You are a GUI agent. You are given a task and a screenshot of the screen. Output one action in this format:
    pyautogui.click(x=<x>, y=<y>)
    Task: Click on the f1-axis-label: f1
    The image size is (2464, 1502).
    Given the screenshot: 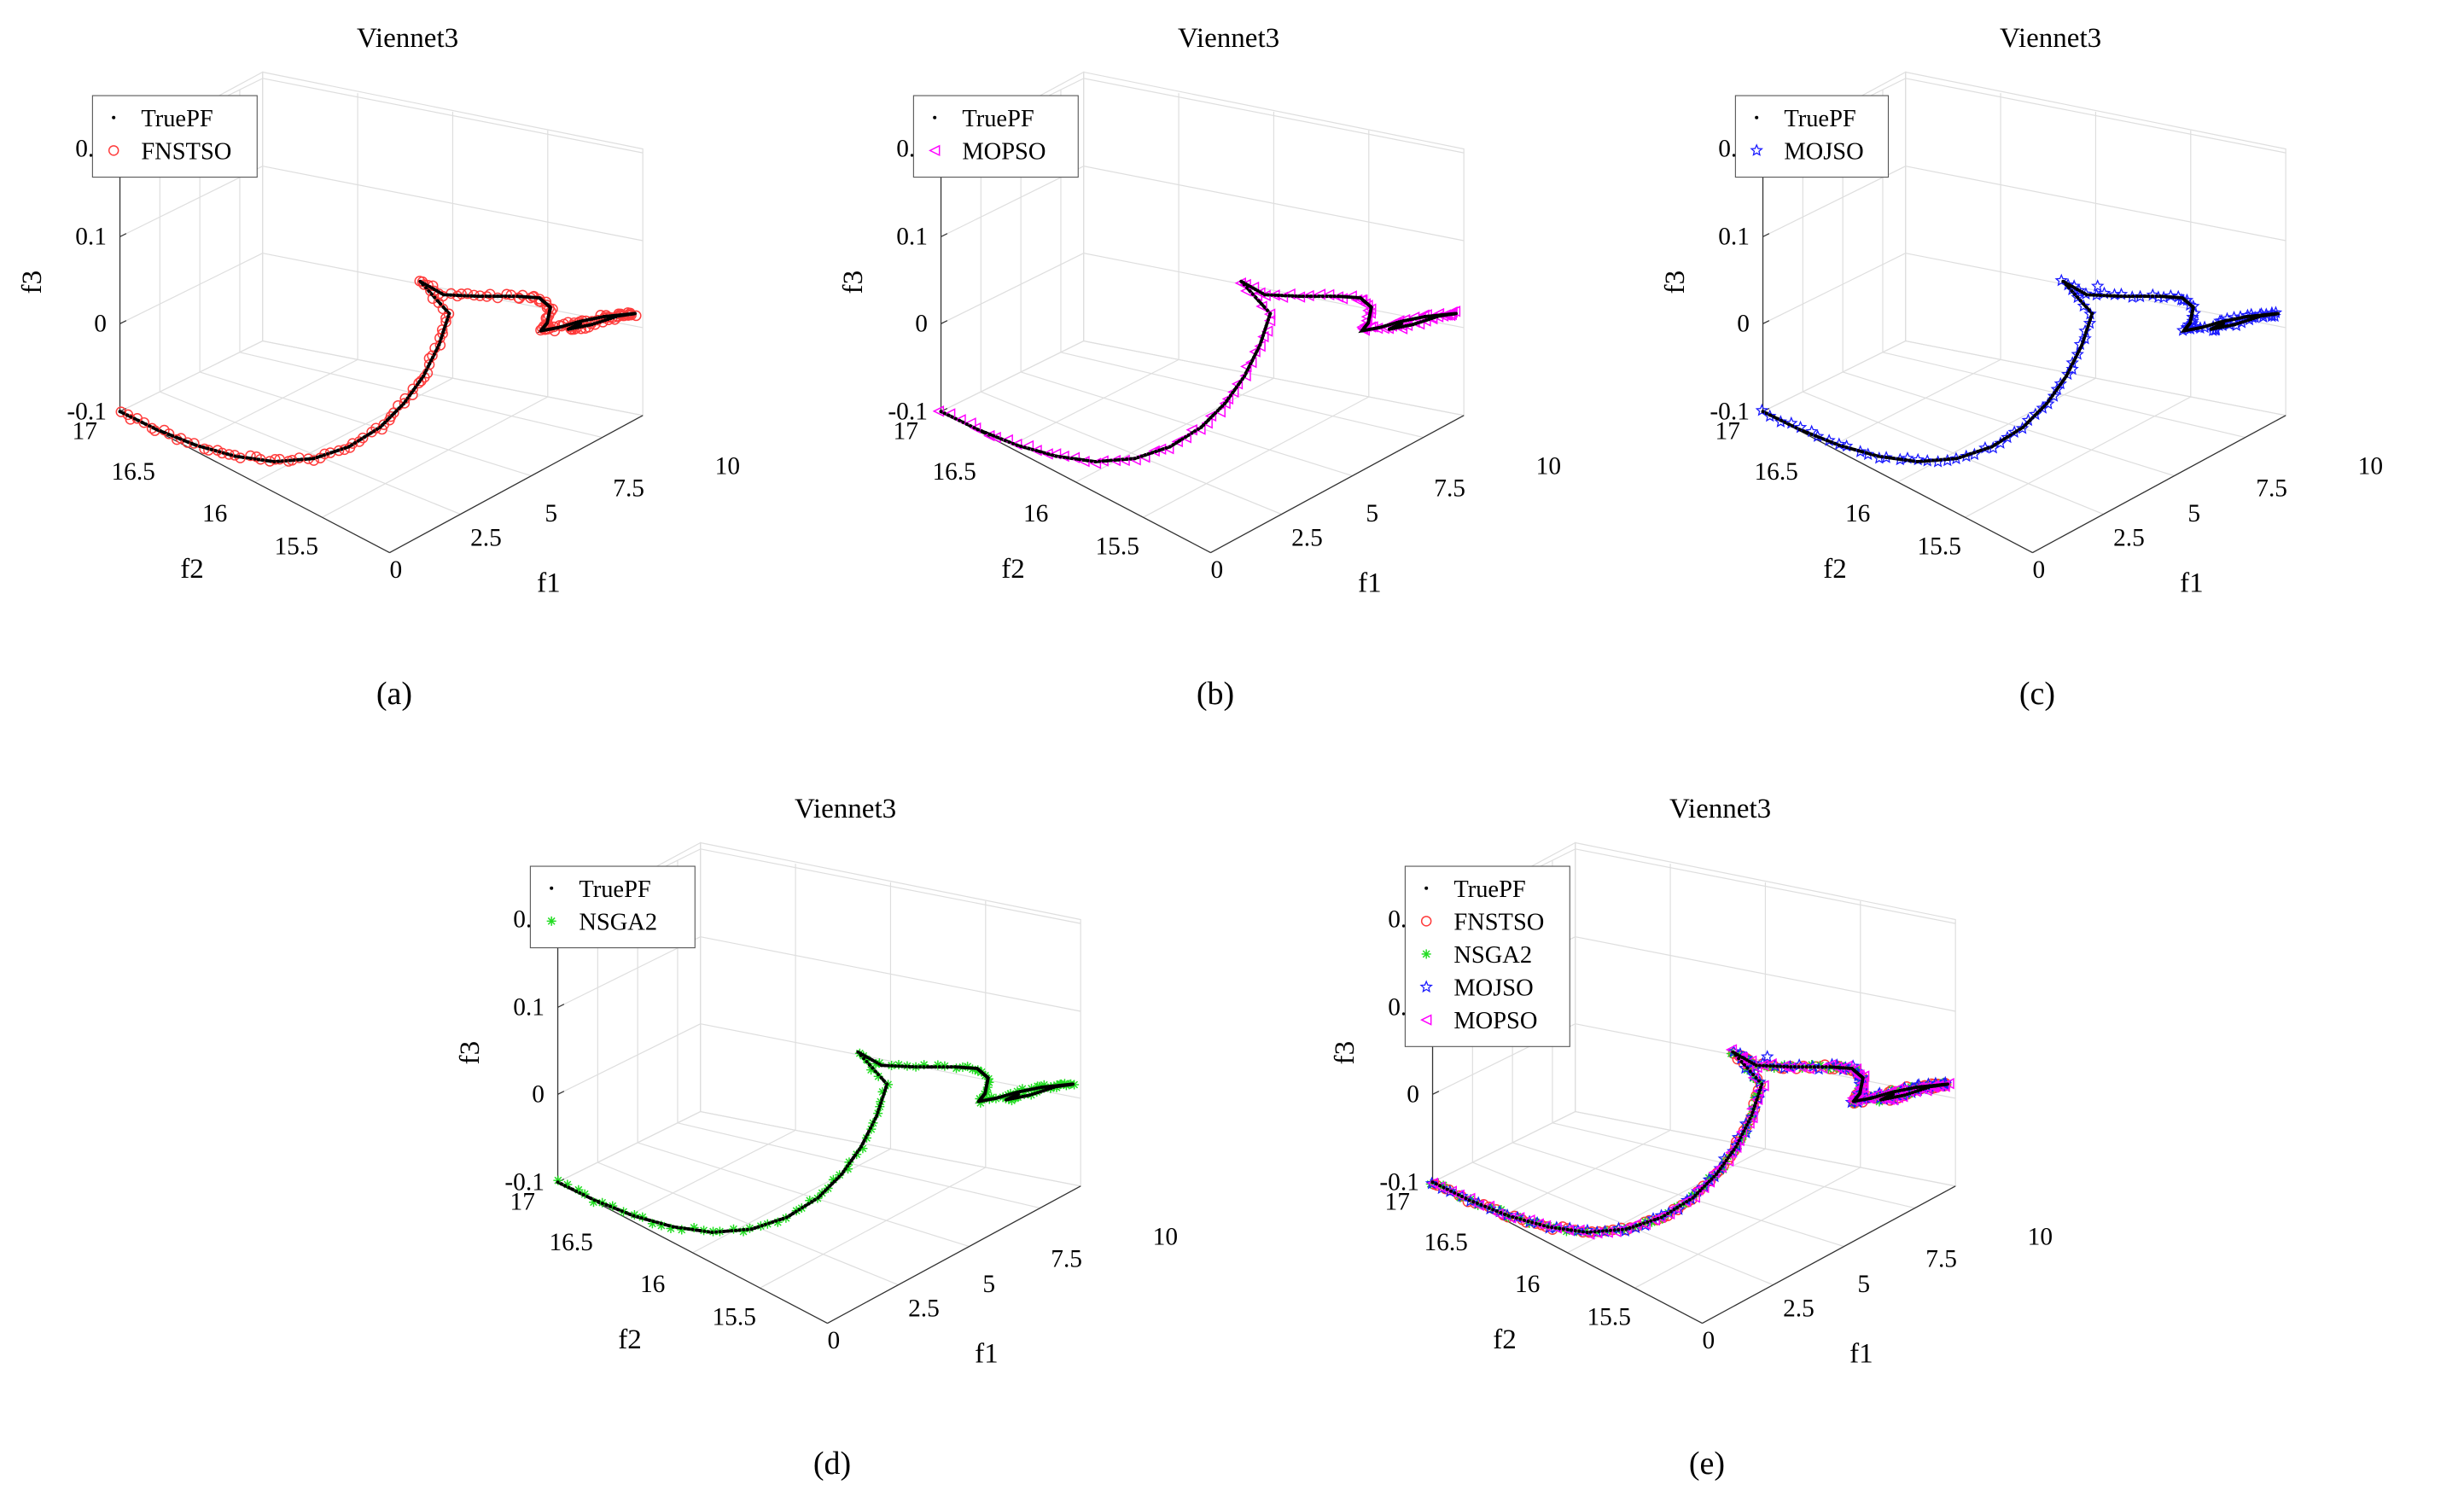 What is the action you would take?
    pyautogui.click(x=549, y=583)
    